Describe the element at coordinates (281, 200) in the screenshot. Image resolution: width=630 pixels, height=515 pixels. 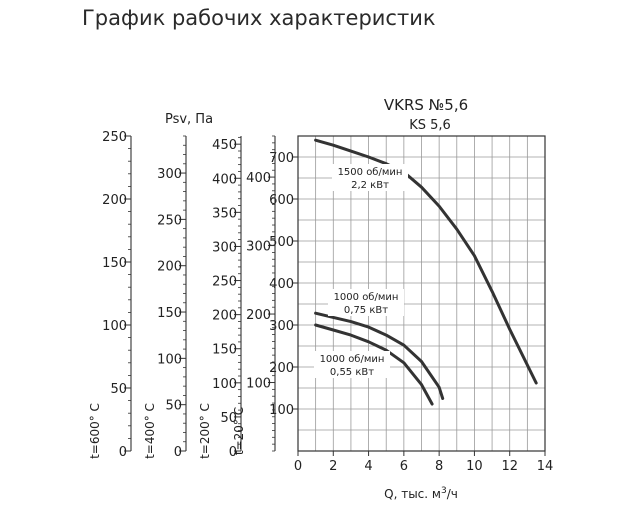
I see `y-tick-label: 600` at that location.